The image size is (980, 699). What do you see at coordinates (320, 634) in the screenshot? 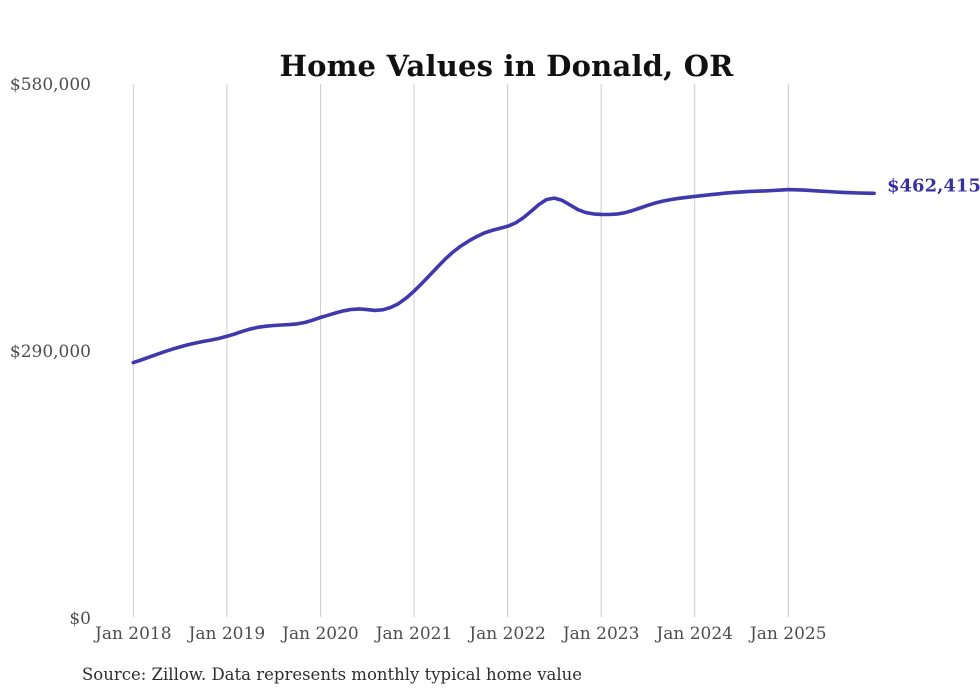
I see `x-axis-tick-label: Jan 2020` at bounding box center [320, 634].